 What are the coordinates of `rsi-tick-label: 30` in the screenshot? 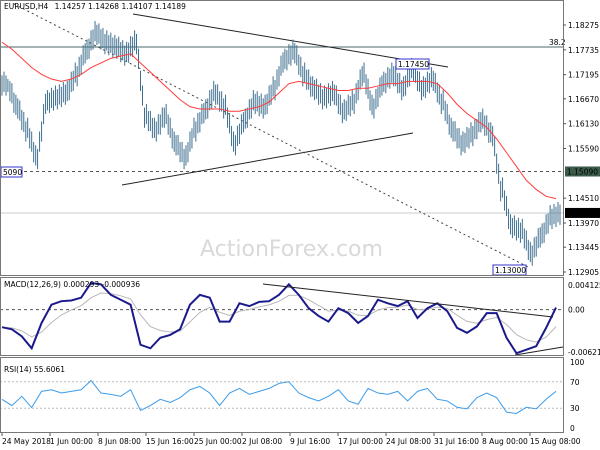 It's located at (575, 408).